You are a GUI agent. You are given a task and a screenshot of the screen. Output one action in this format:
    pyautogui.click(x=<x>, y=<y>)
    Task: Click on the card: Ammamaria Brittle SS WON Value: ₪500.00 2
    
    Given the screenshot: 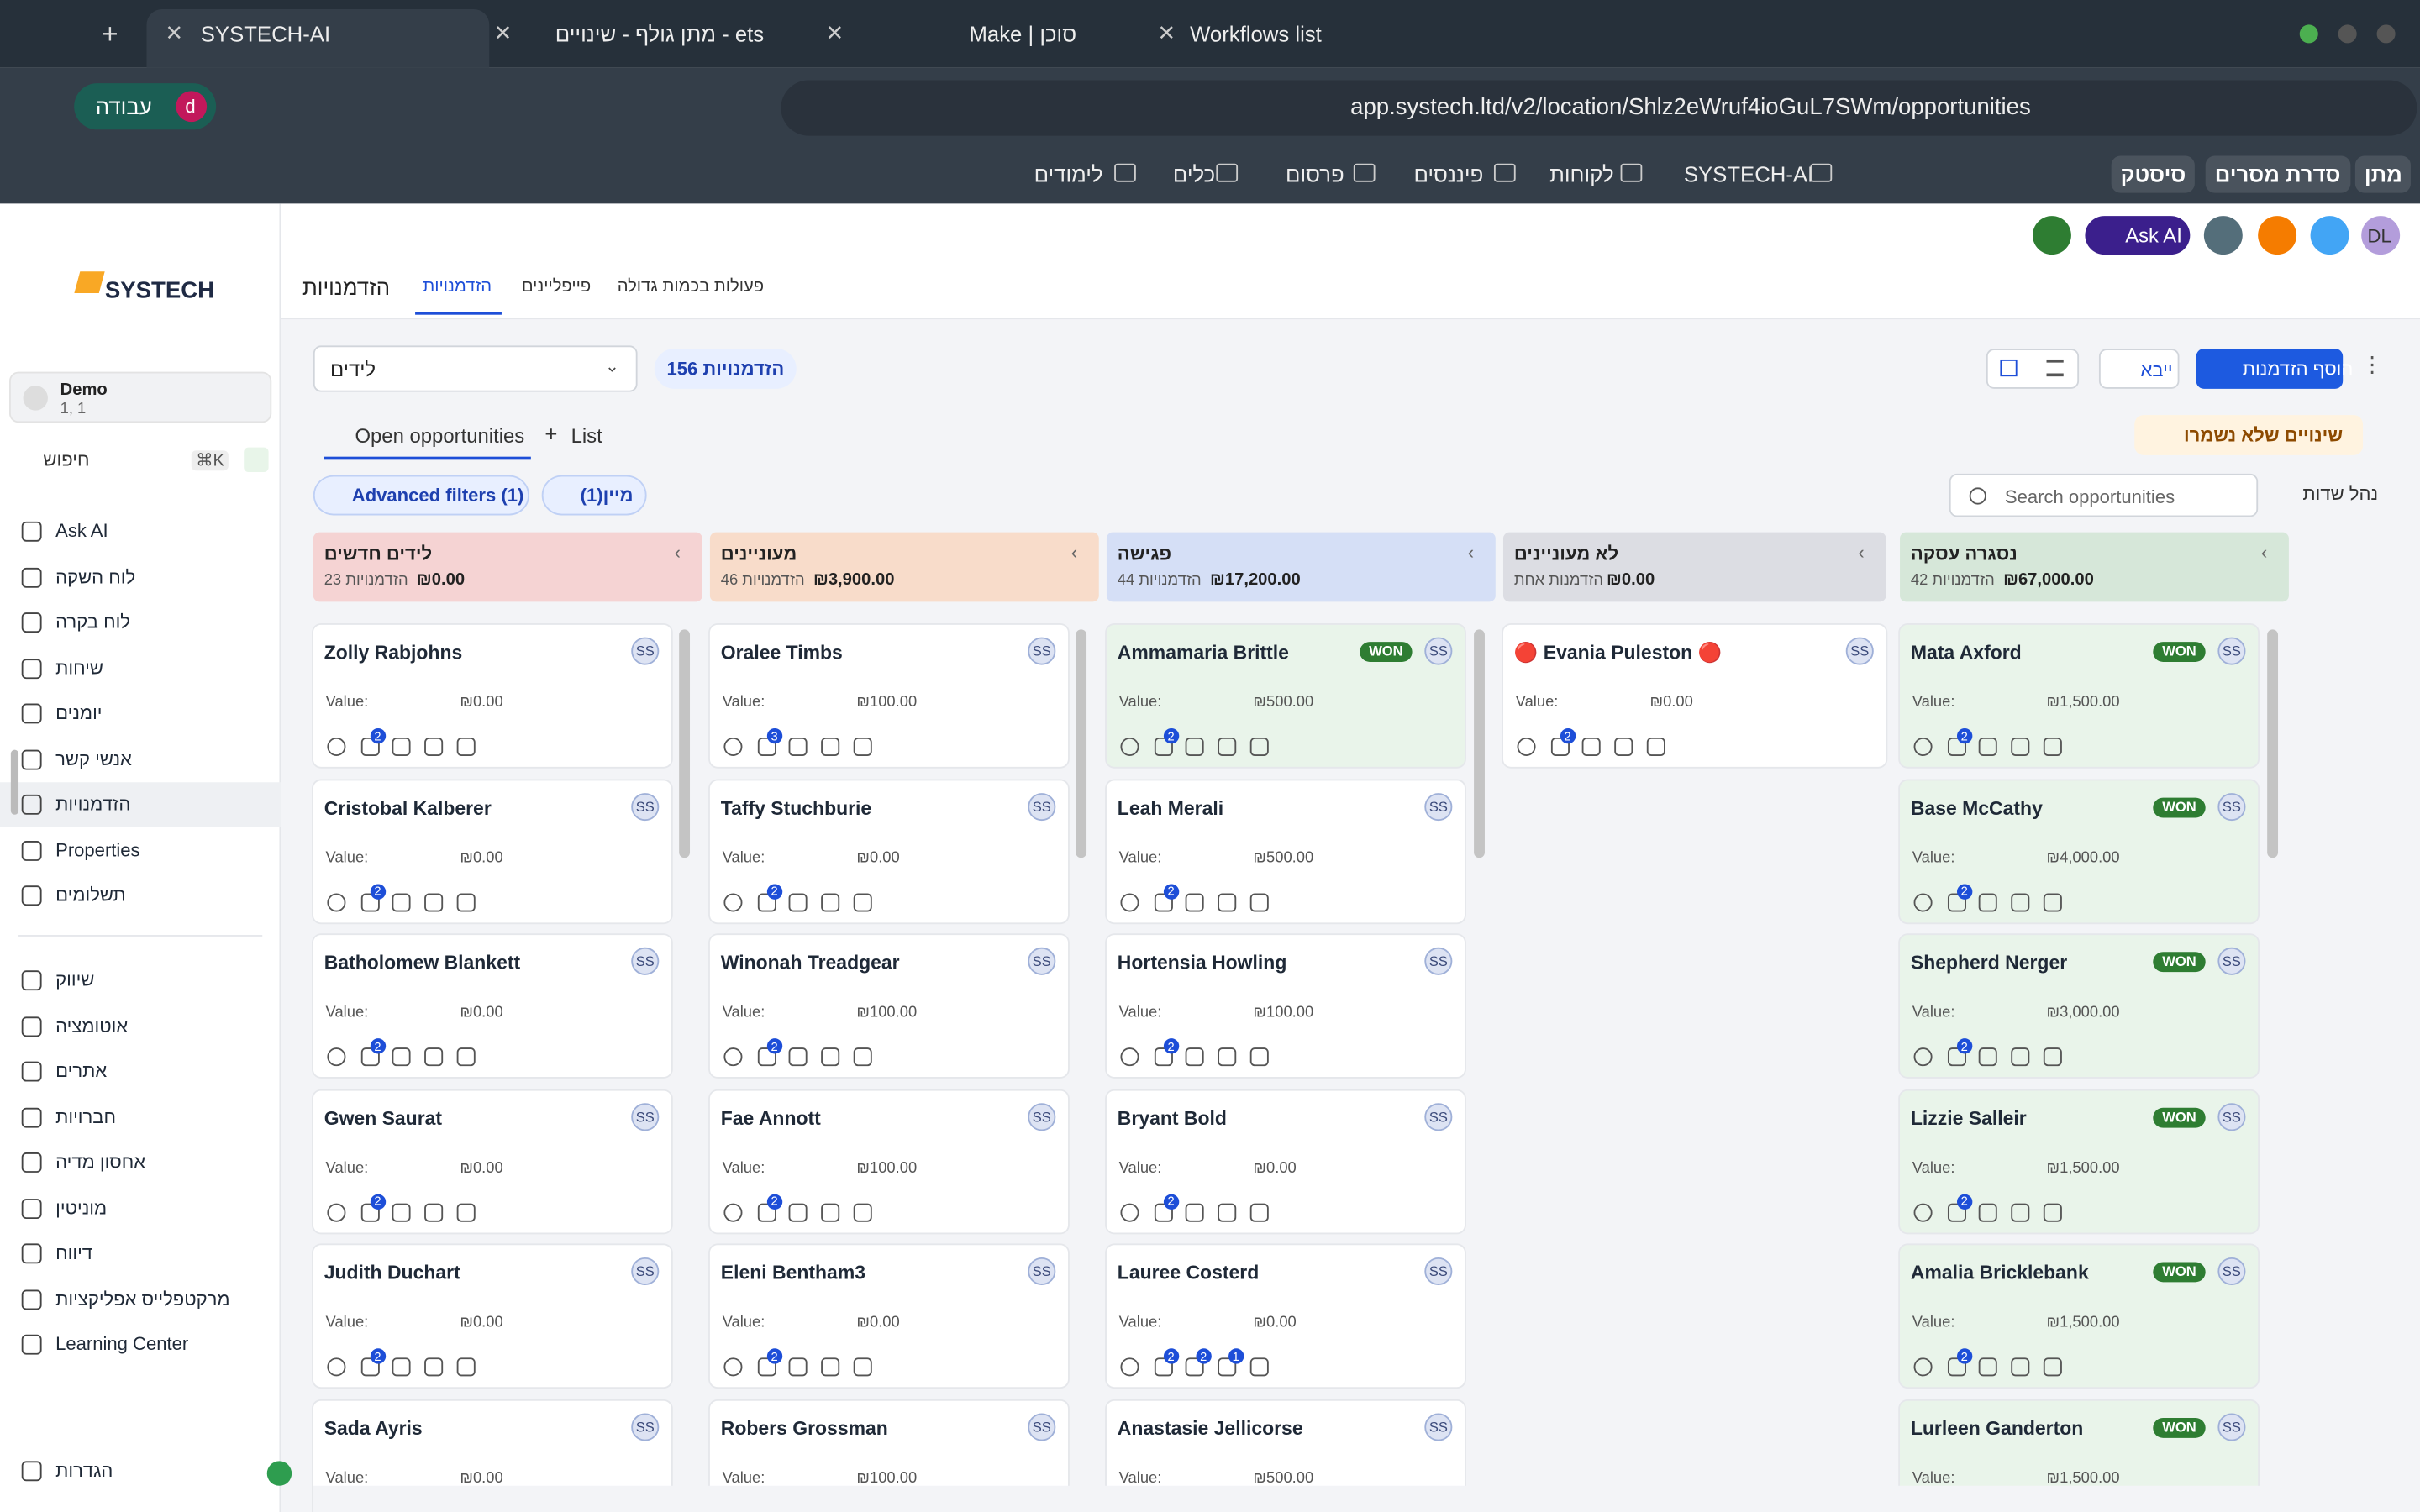 What is the action you would take?
    pyautogui.click(x=1286, y=695)
    